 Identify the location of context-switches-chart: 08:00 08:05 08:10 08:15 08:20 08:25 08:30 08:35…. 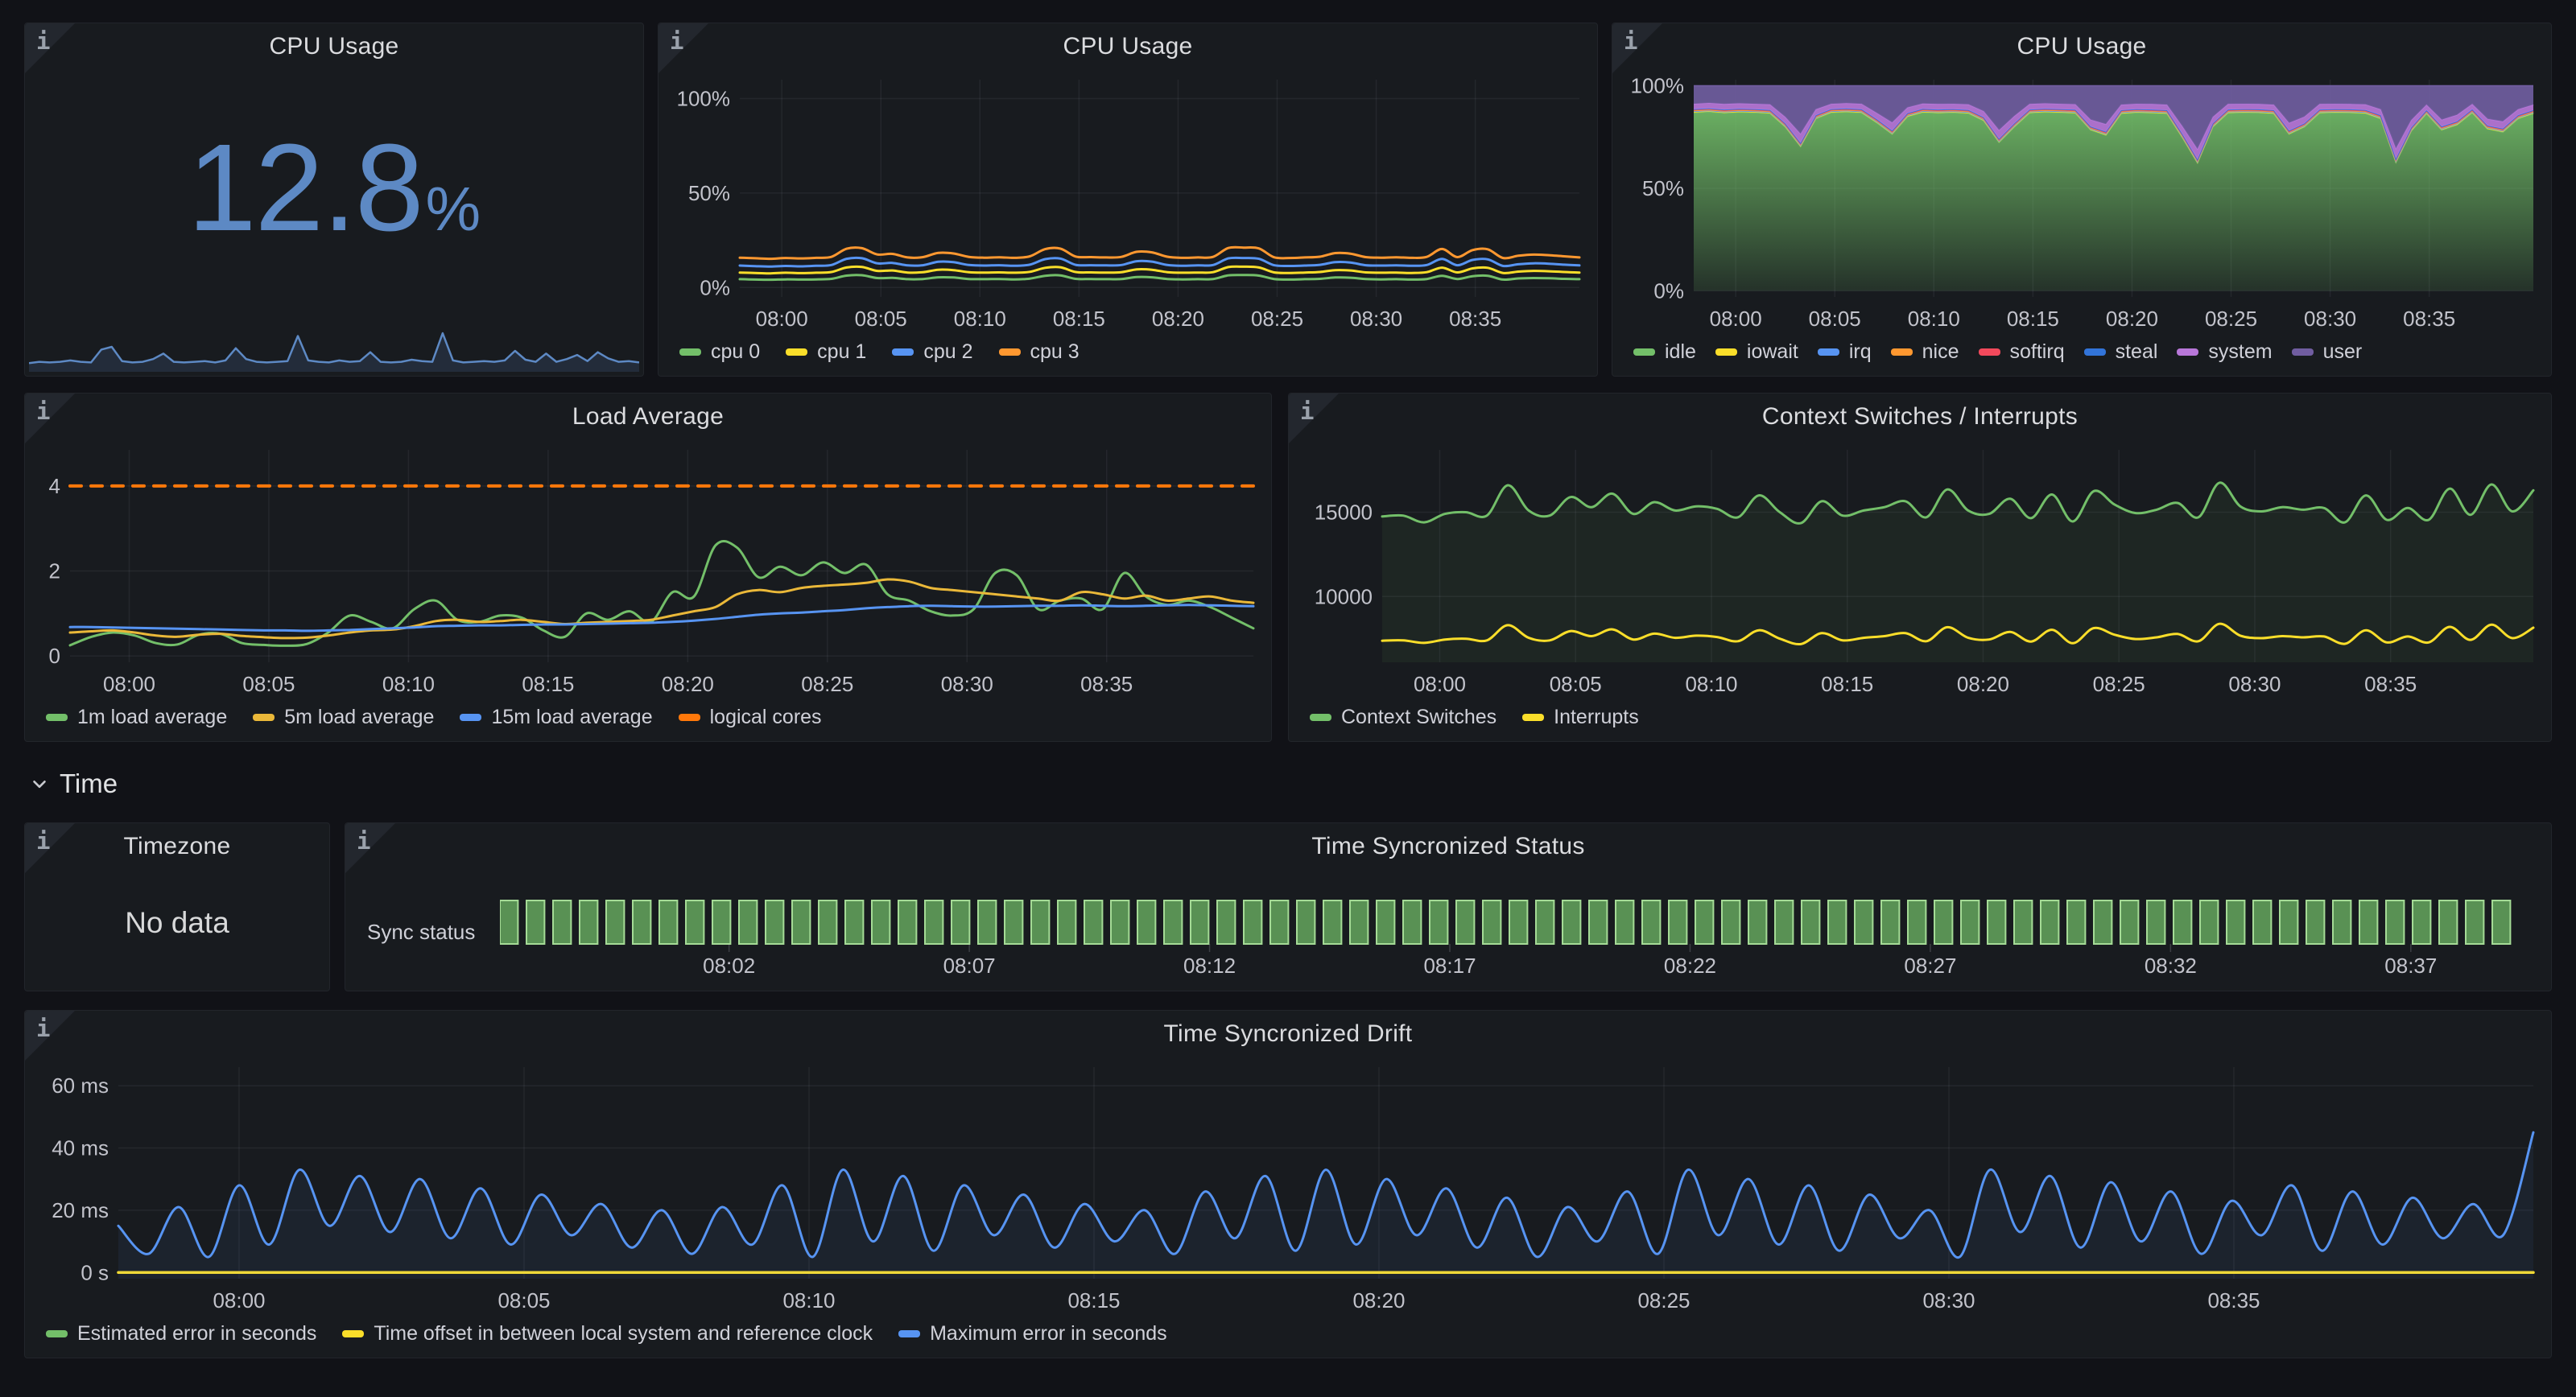
(1920, 569).